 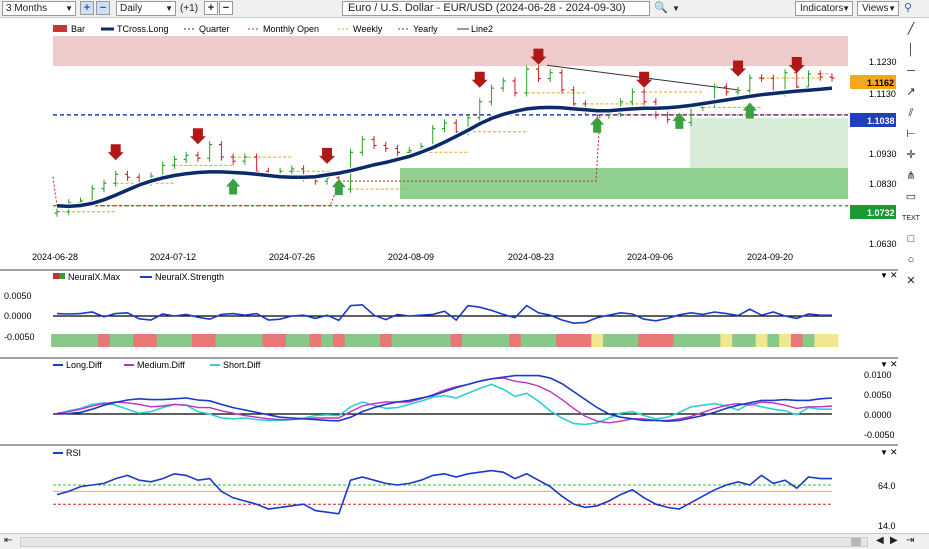 What do you see at coordinates (482, 29) in the screenshot?
I see `legend-line2: Line2` at bounding box center [482, 29].